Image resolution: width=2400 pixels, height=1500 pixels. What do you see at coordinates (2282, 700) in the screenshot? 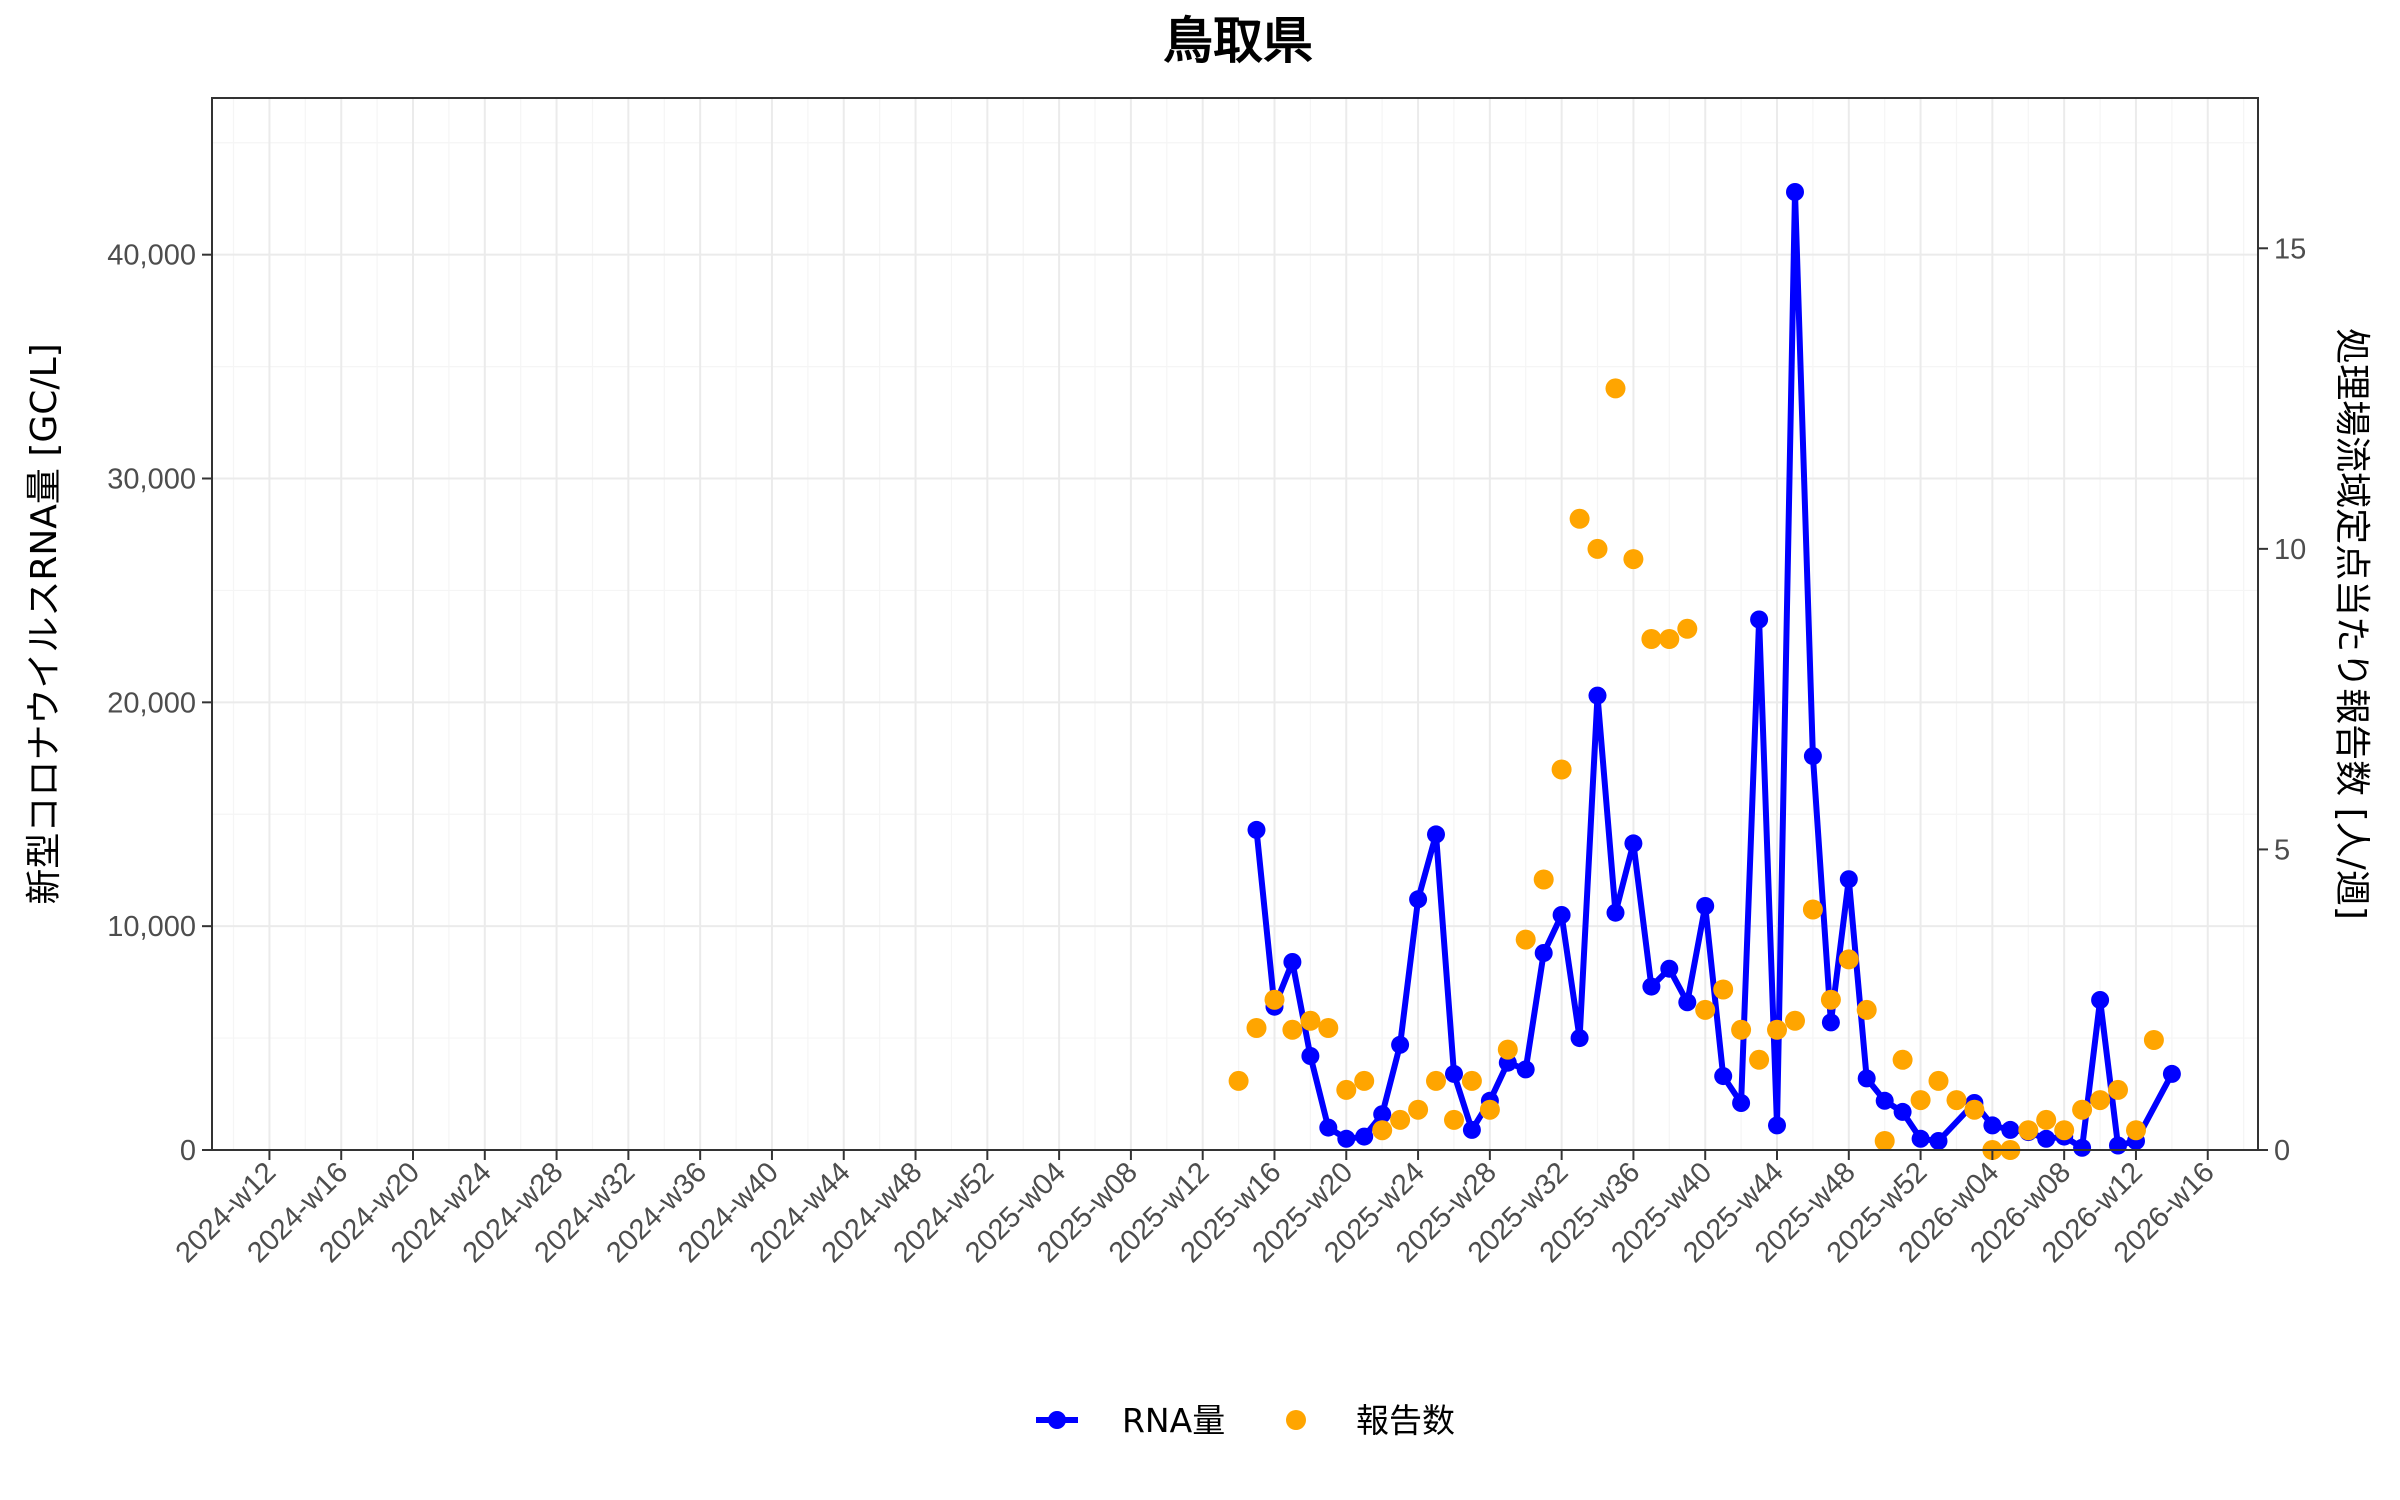
I see `right-axis: 0 5 10 15` at bounding box center [2282, 700].